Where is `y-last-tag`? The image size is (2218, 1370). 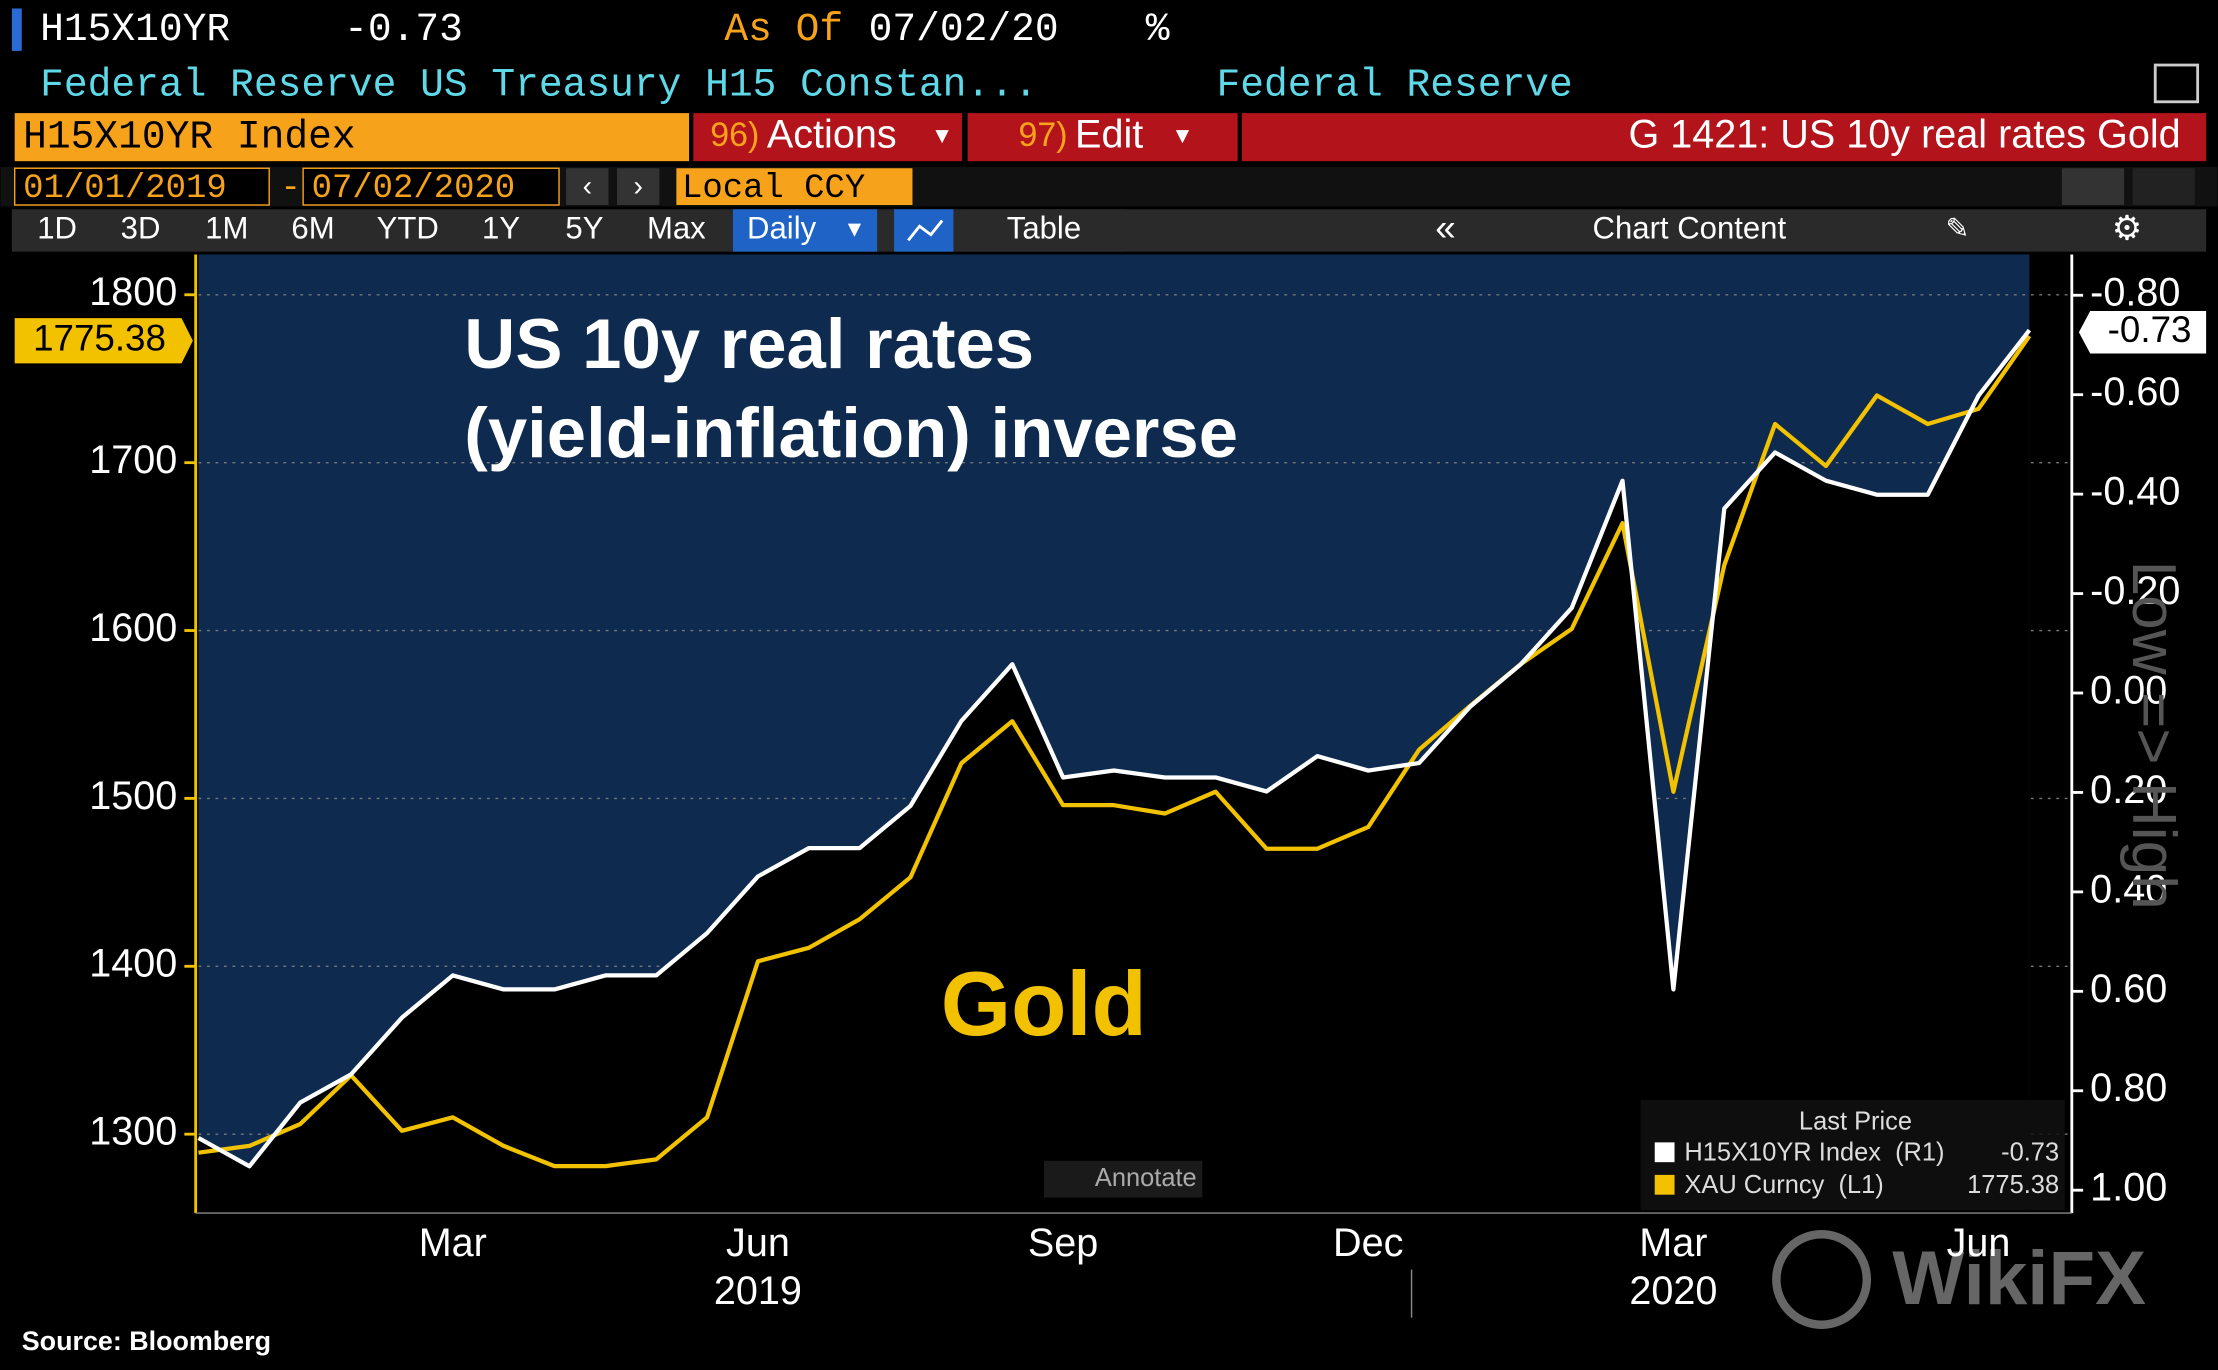
y-last-tag is located at coordinates (103, 341).